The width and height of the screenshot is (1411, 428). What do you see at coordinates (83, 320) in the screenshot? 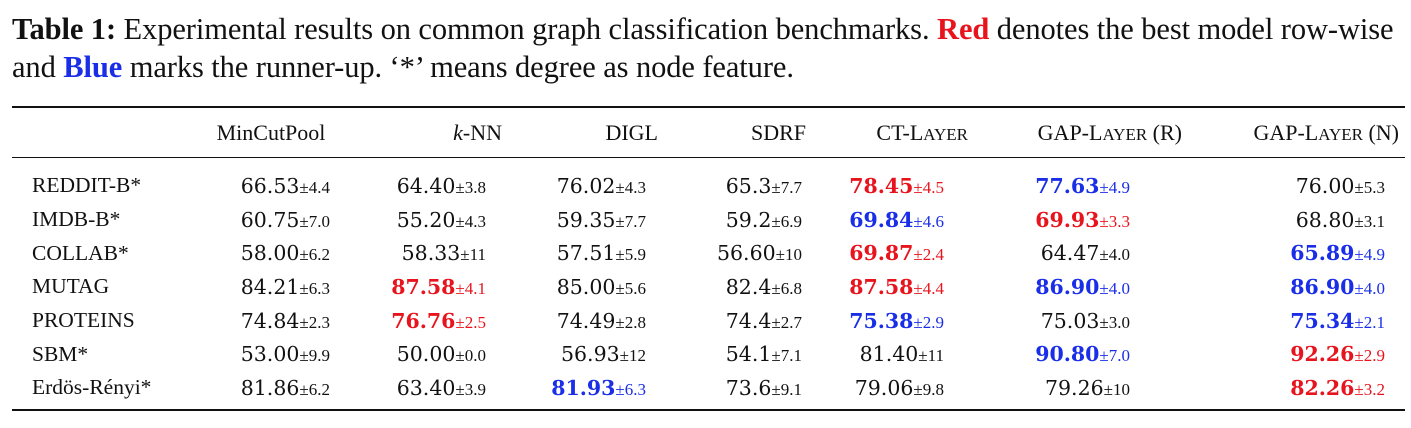
I see `dataset-name: PROTEINS` at bounding box center [83, 320].